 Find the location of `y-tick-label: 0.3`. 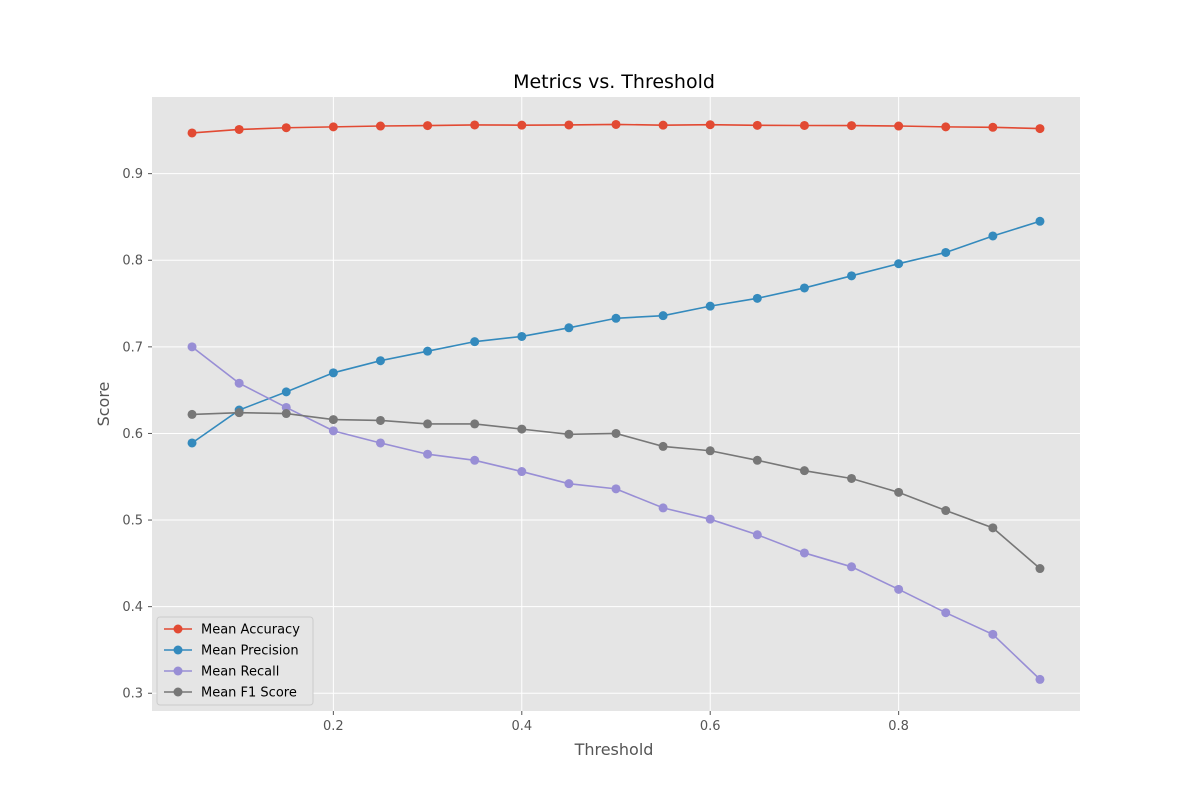

y-tick-label: 0.3 is located at coordinates (132, 694).